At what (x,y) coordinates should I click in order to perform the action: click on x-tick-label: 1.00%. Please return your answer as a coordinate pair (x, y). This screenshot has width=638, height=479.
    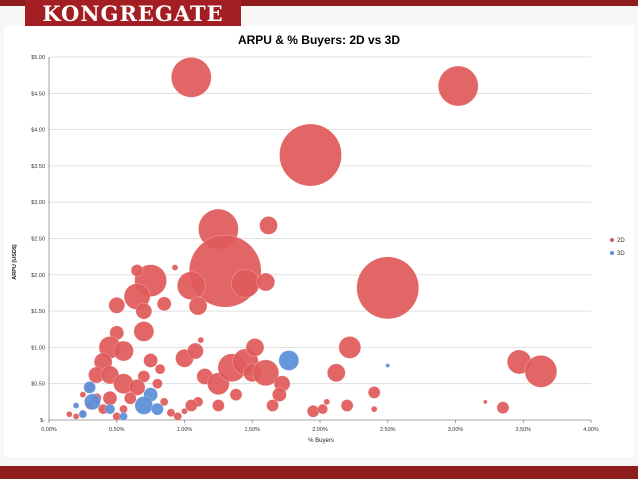
    Looking at the image, I should click on (185, 430).